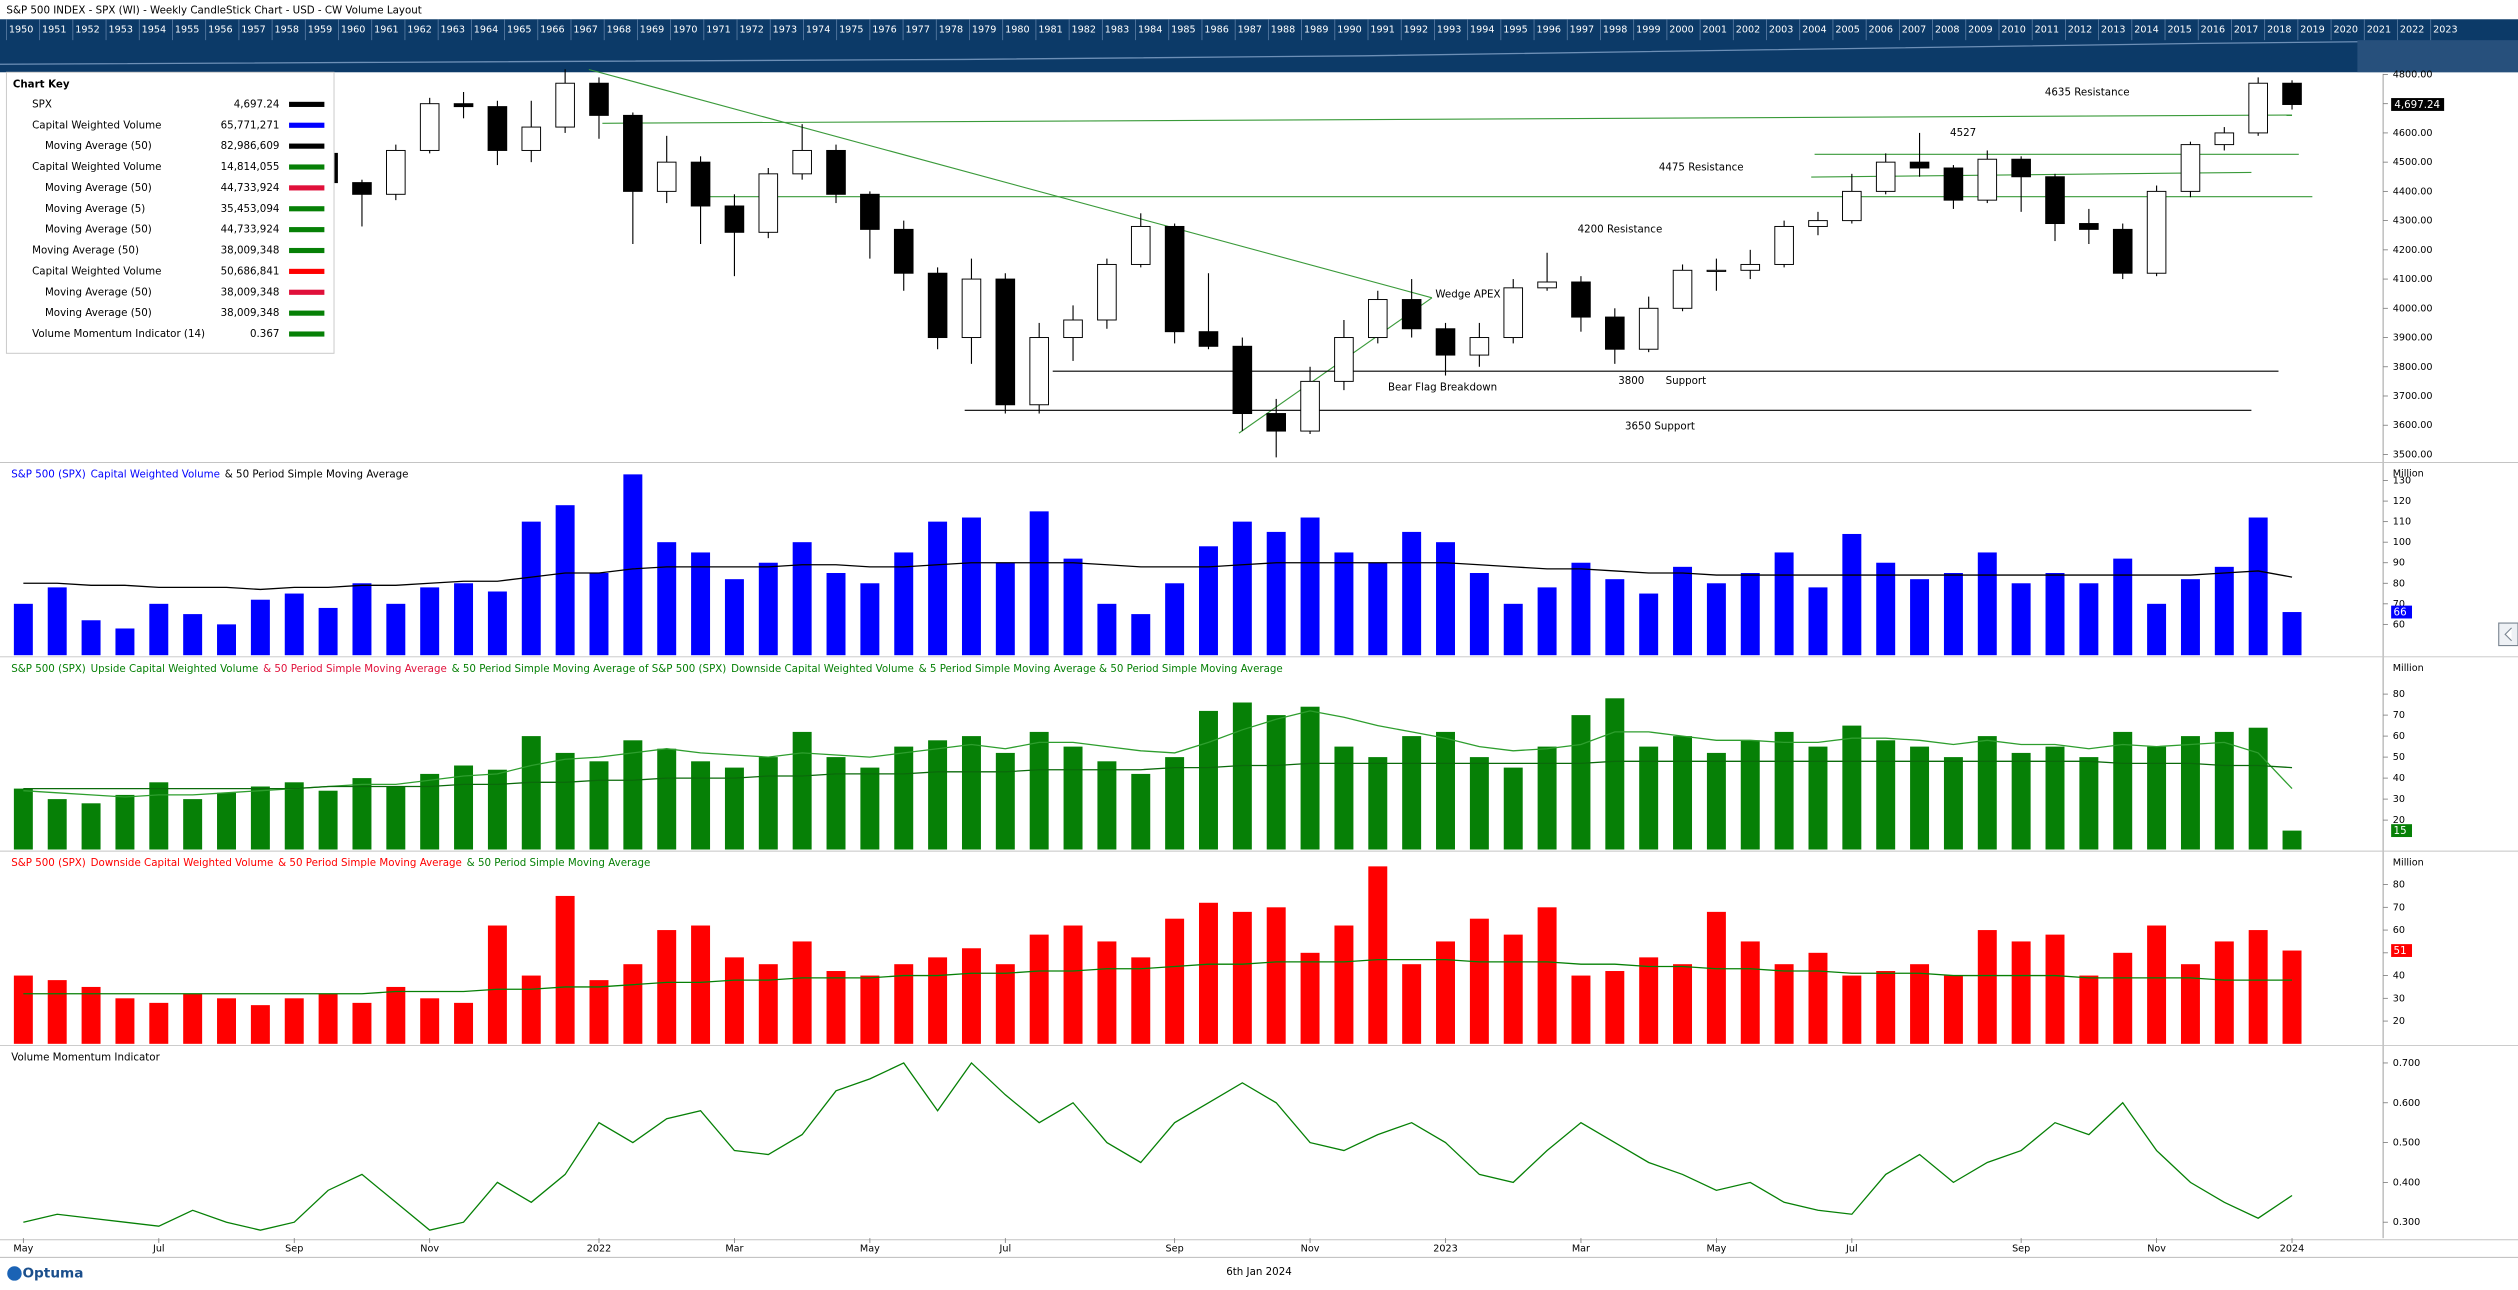 This screenshot has width=2518, height=1290. I want to click on trend-line, so click(1010, 183).